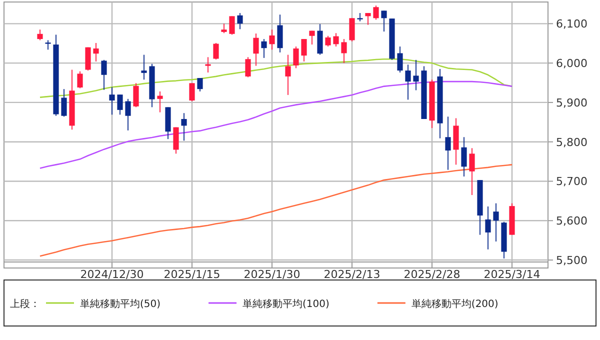 The image size is (600, 340). I want to click on legend-title: 上段：, so click(25, 304).